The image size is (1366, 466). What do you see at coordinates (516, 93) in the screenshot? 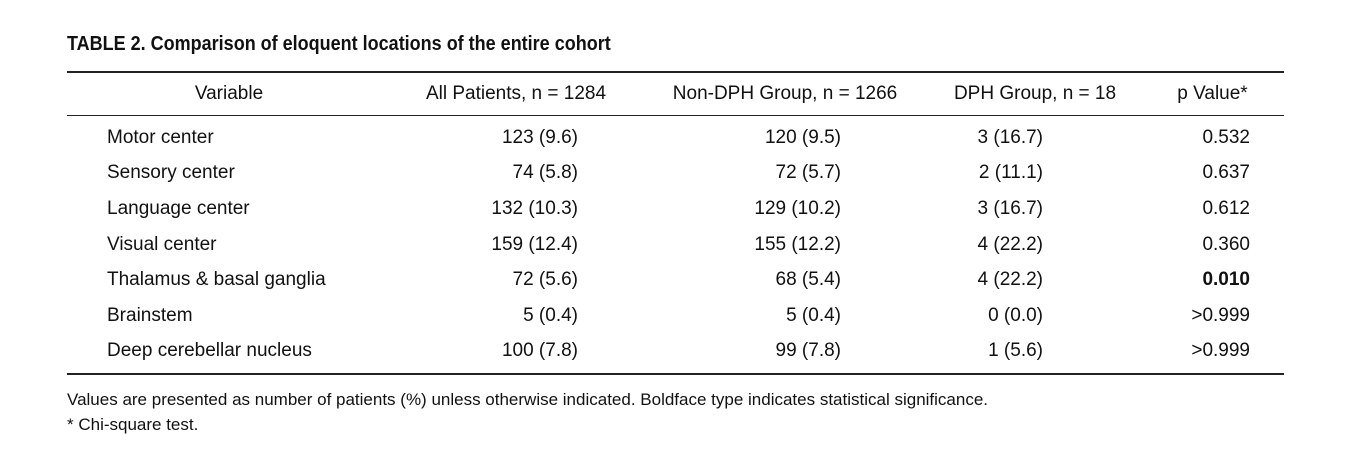
I see `column-header-all-patients: All Patients, n = 1284` at bounding box center [516, 93].